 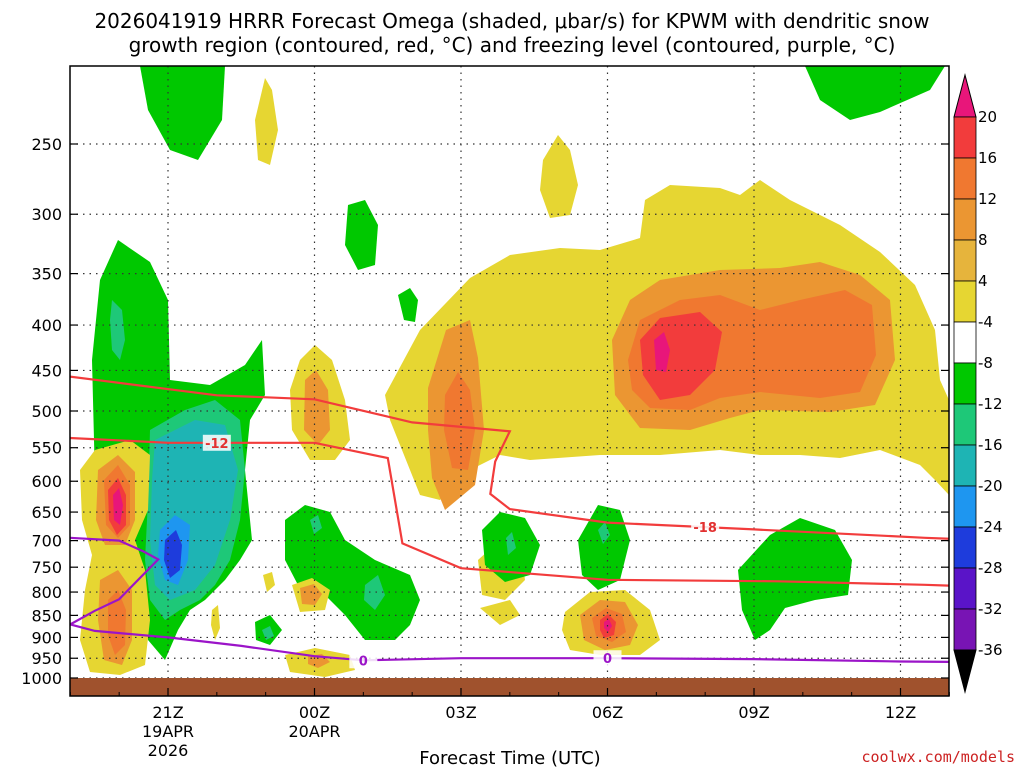 I want to click on dgz-contour-label--18: -18, so click(x=705, y=528).